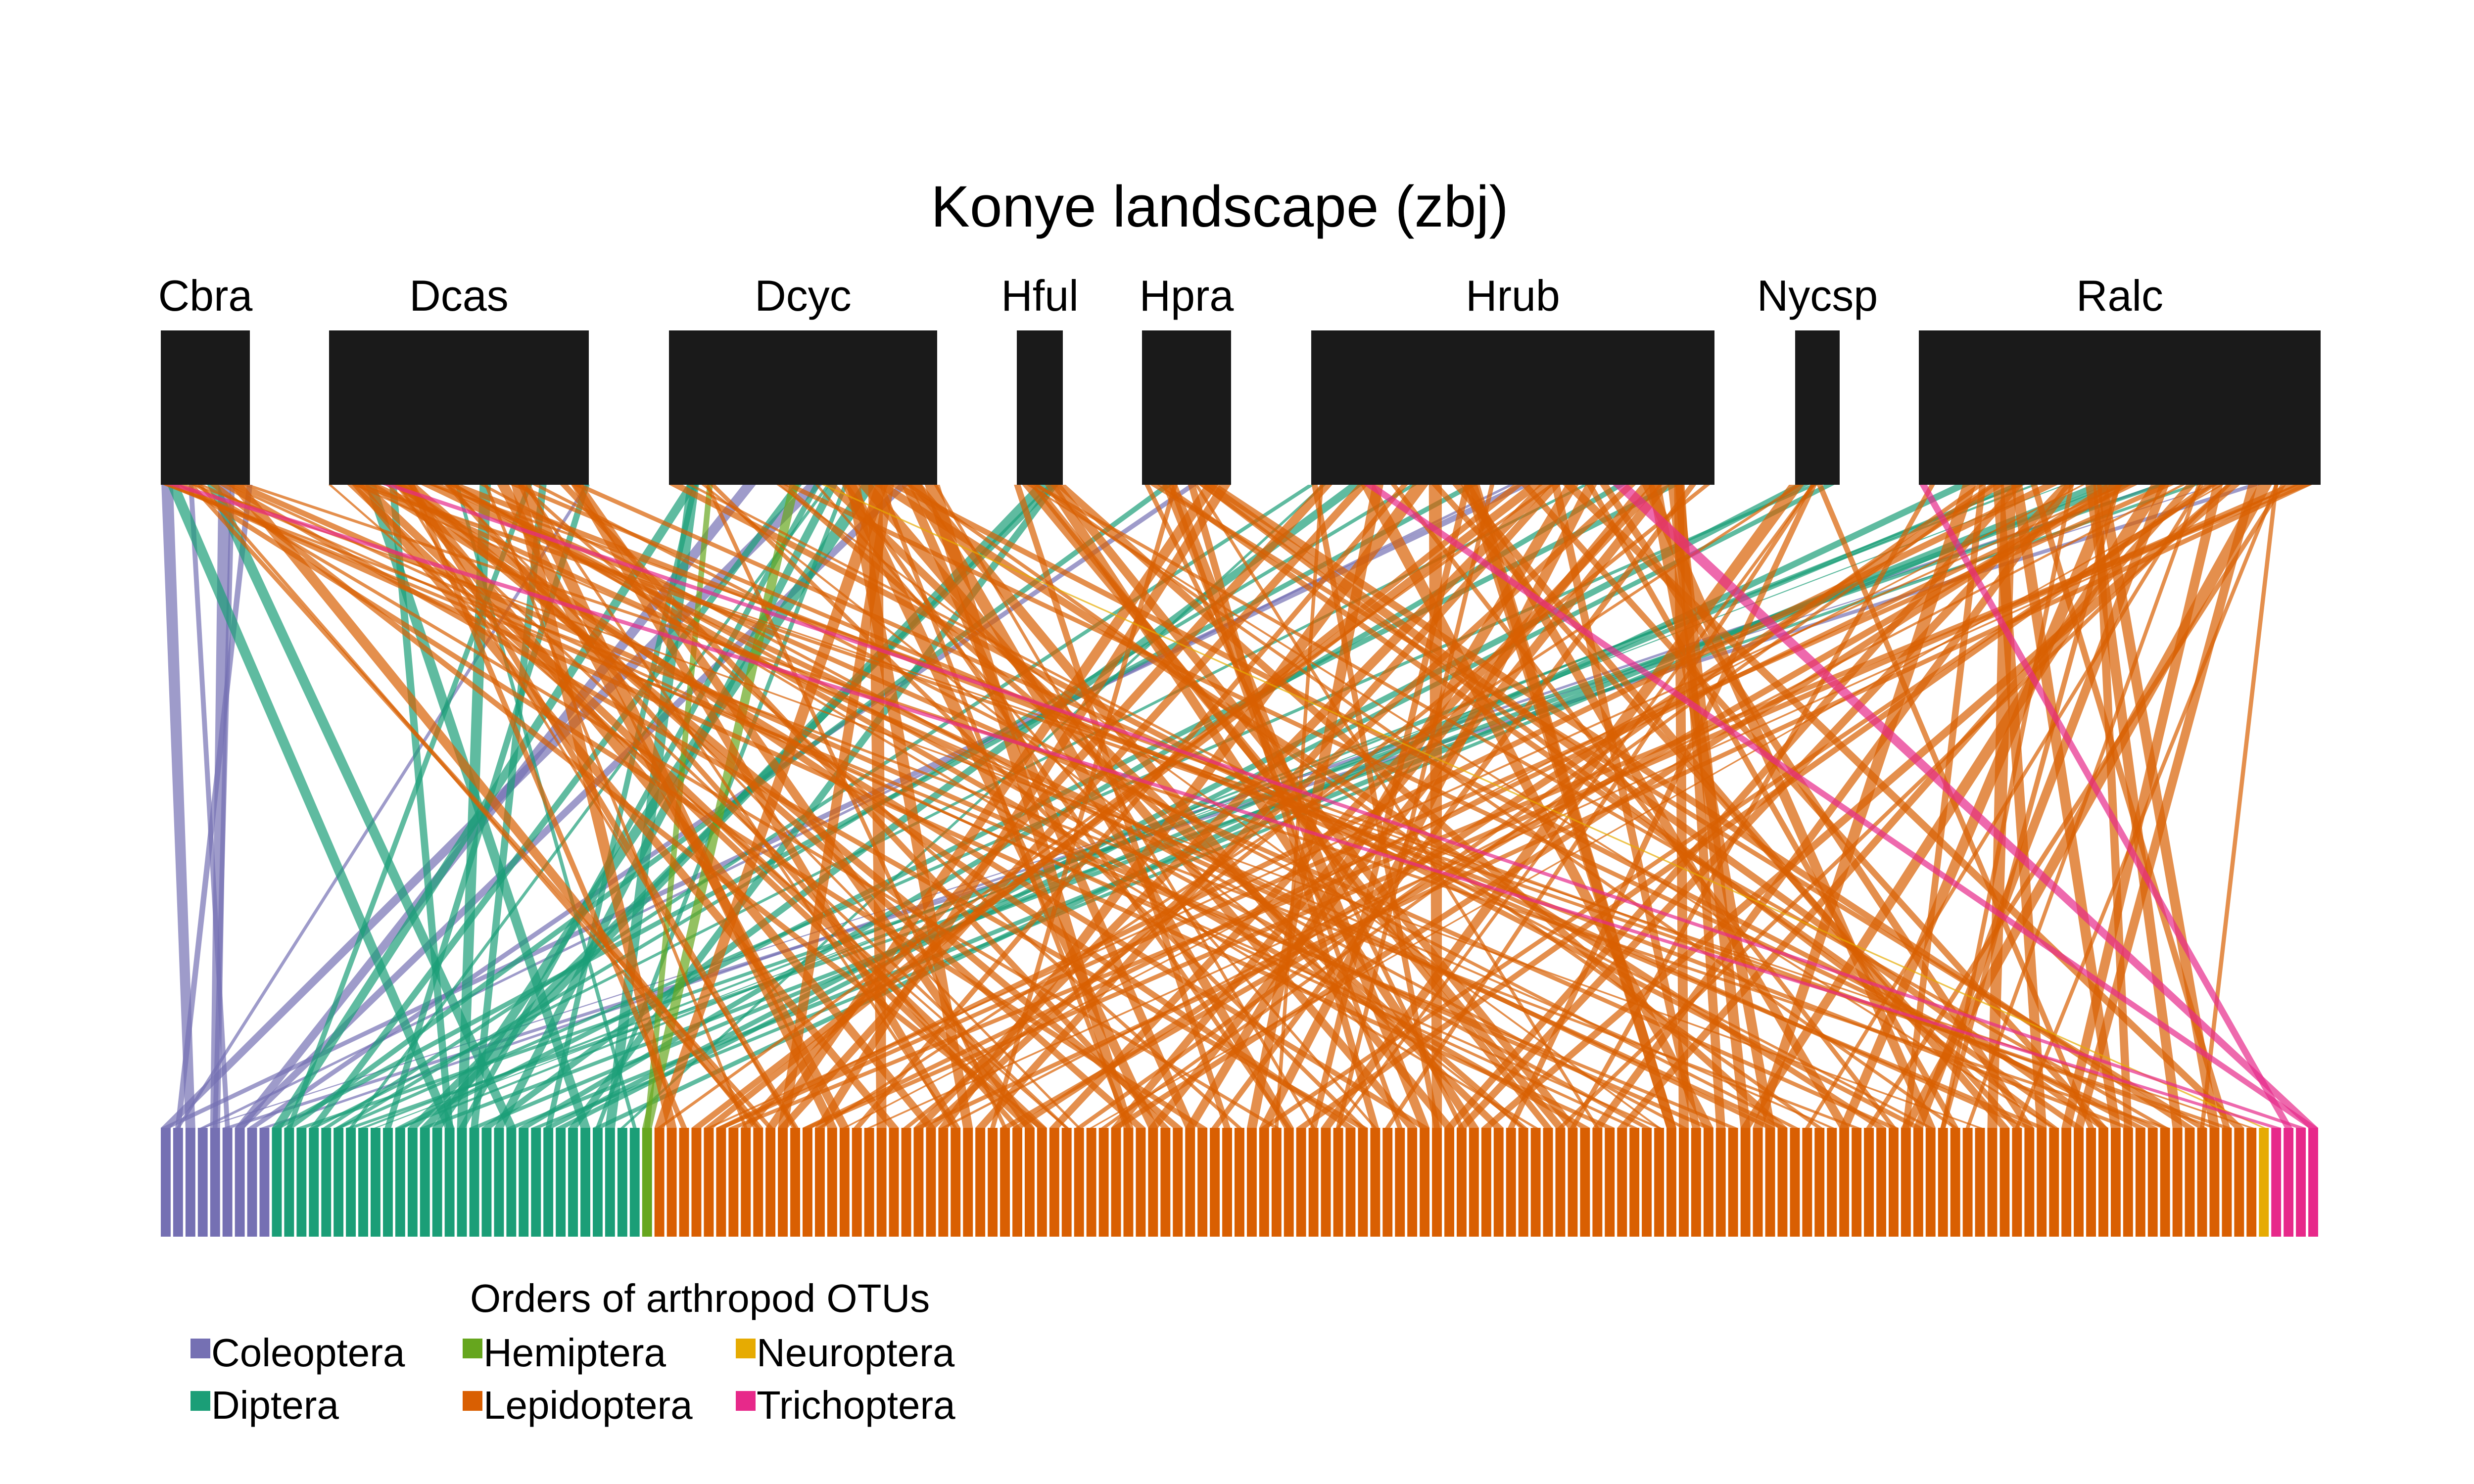 The width and height of the screenshot is (2474, 1484). I want to click on legend-swatch-lepidoptera, so click(473, 1401).